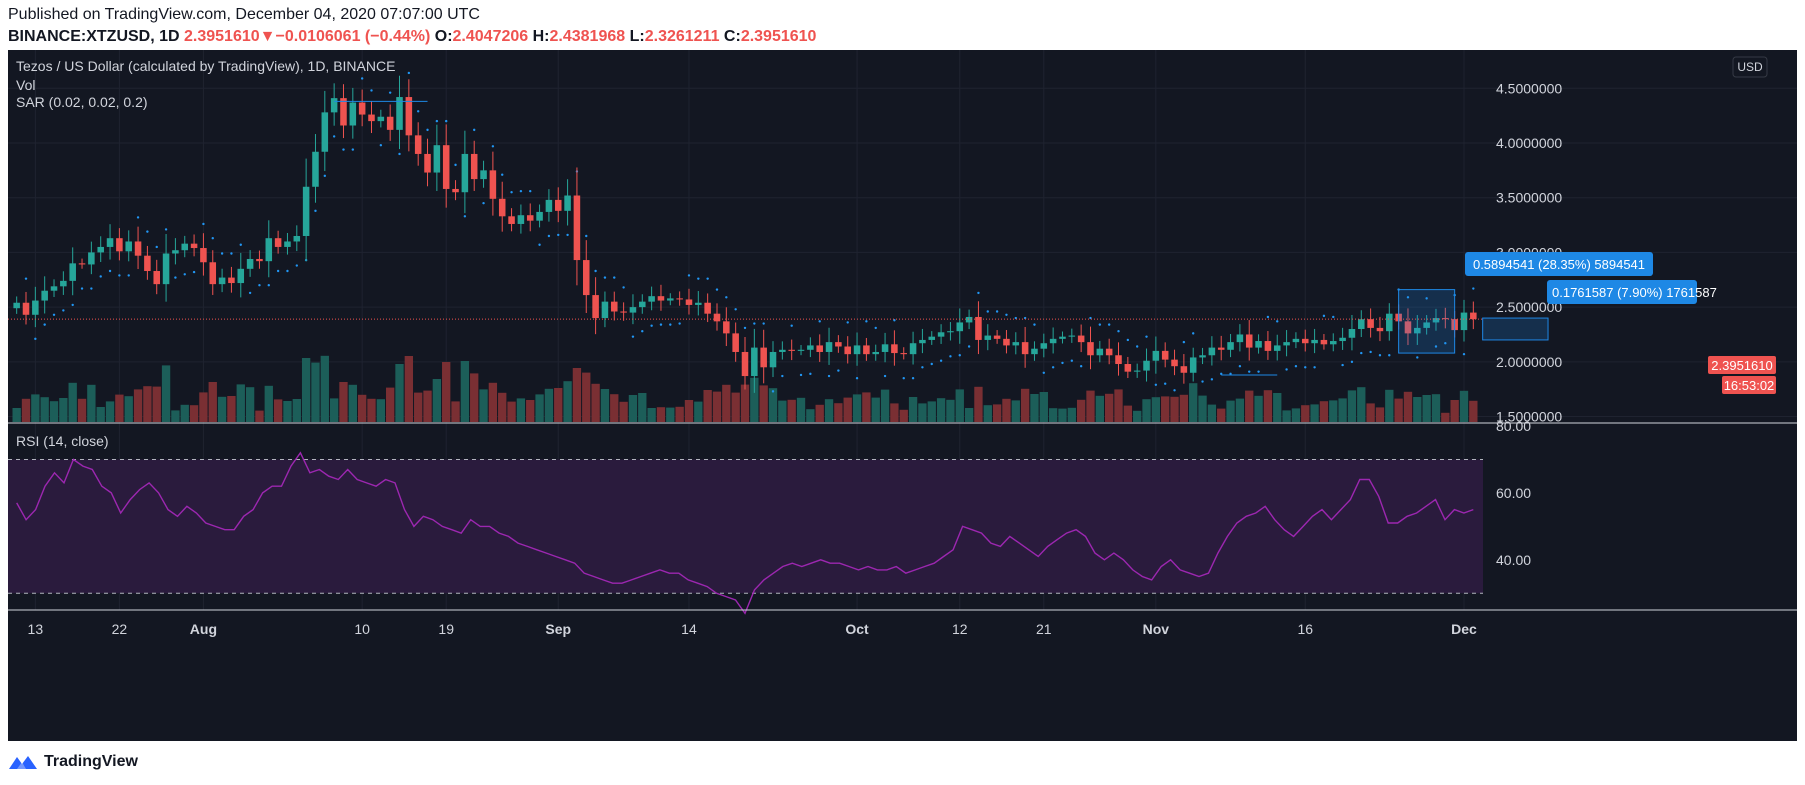 This screenshot has width=1805, height=785. I want to click on tradingview-logo-icon, so click(23, 762).